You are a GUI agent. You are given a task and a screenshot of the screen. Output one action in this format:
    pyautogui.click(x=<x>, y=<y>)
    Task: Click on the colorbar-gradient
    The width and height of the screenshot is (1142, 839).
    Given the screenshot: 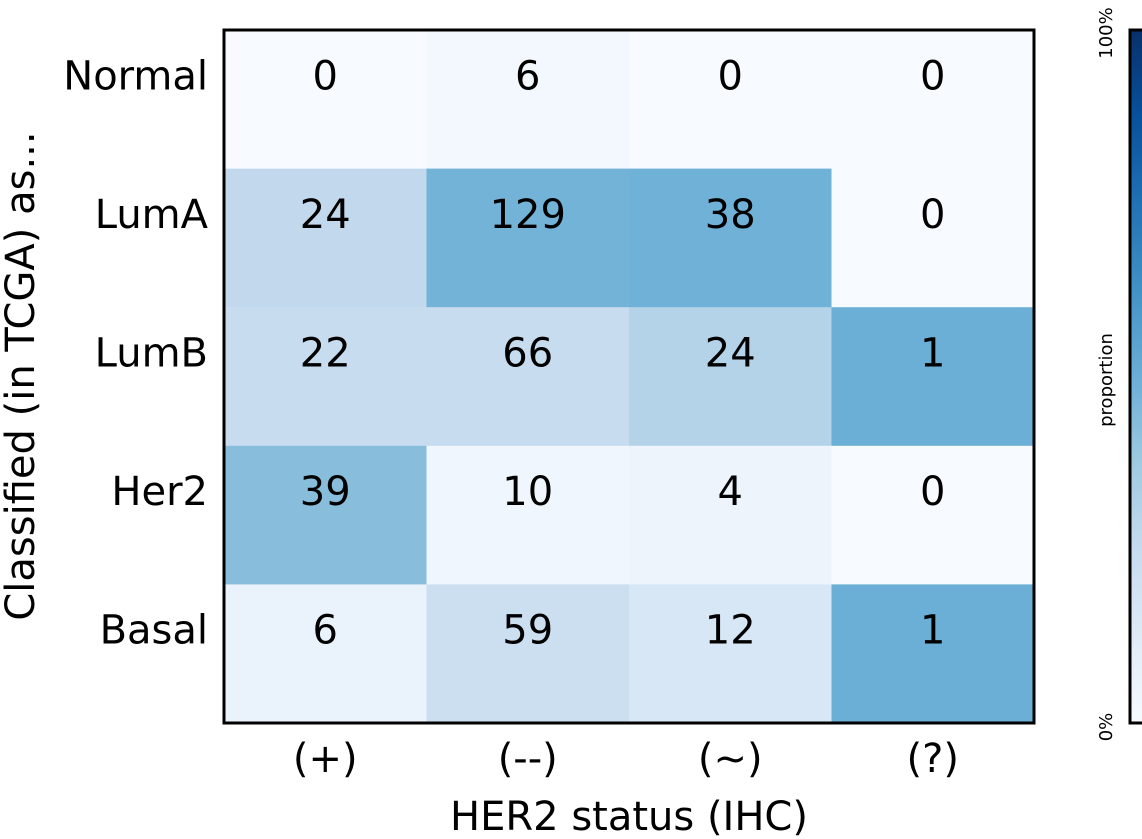 What is the action you would take?
    pyautogui.click(x=1135, y=376)
    